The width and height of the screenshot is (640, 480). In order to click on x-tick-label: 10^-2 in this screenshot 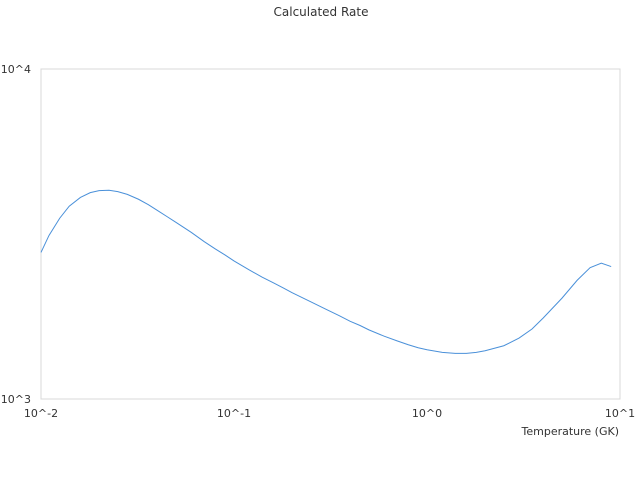, I will do `click(41, 413)`.